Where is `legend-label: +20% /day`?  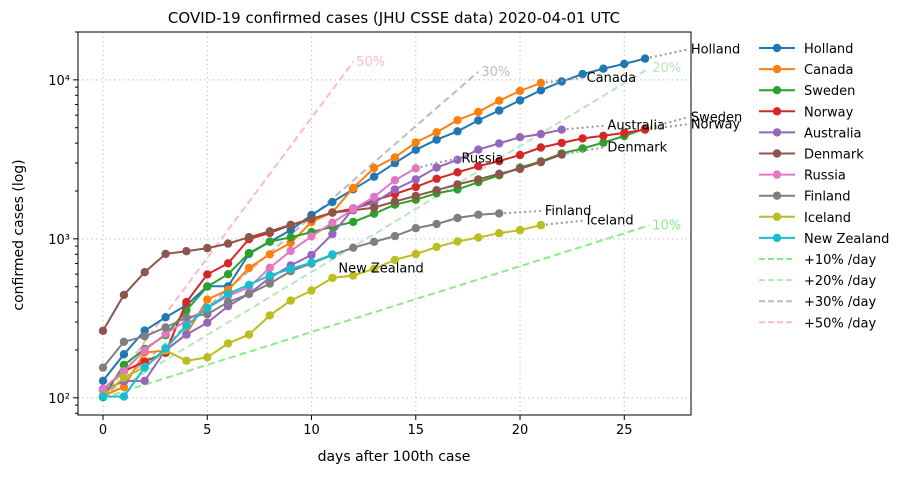 legend-label: +20% /day is located at coordinates (840, 281).